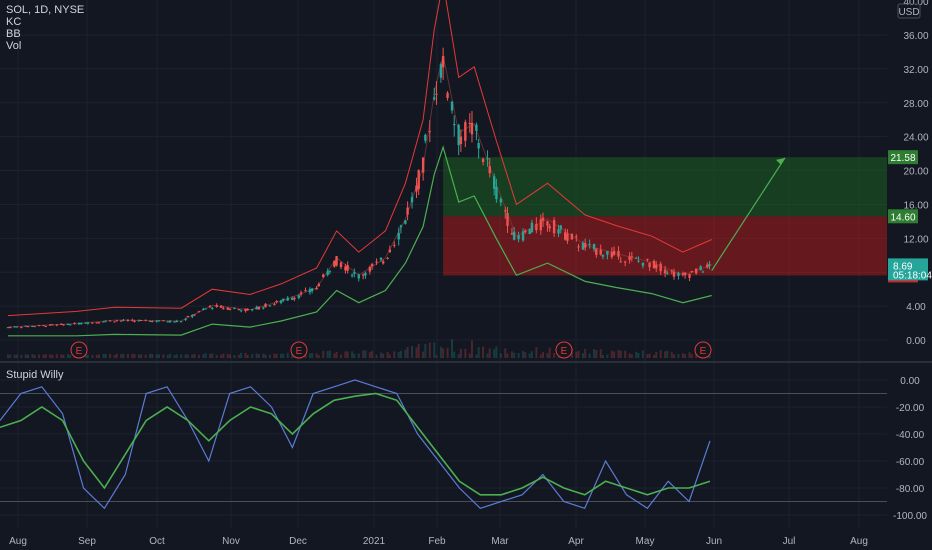 Image resolution: width=932 pixels, height=550 pixels. Describe the element at coordinates (45, 10) in the screenshot. I see `symbol-label: SOL, 1D, NYSE` at that location.